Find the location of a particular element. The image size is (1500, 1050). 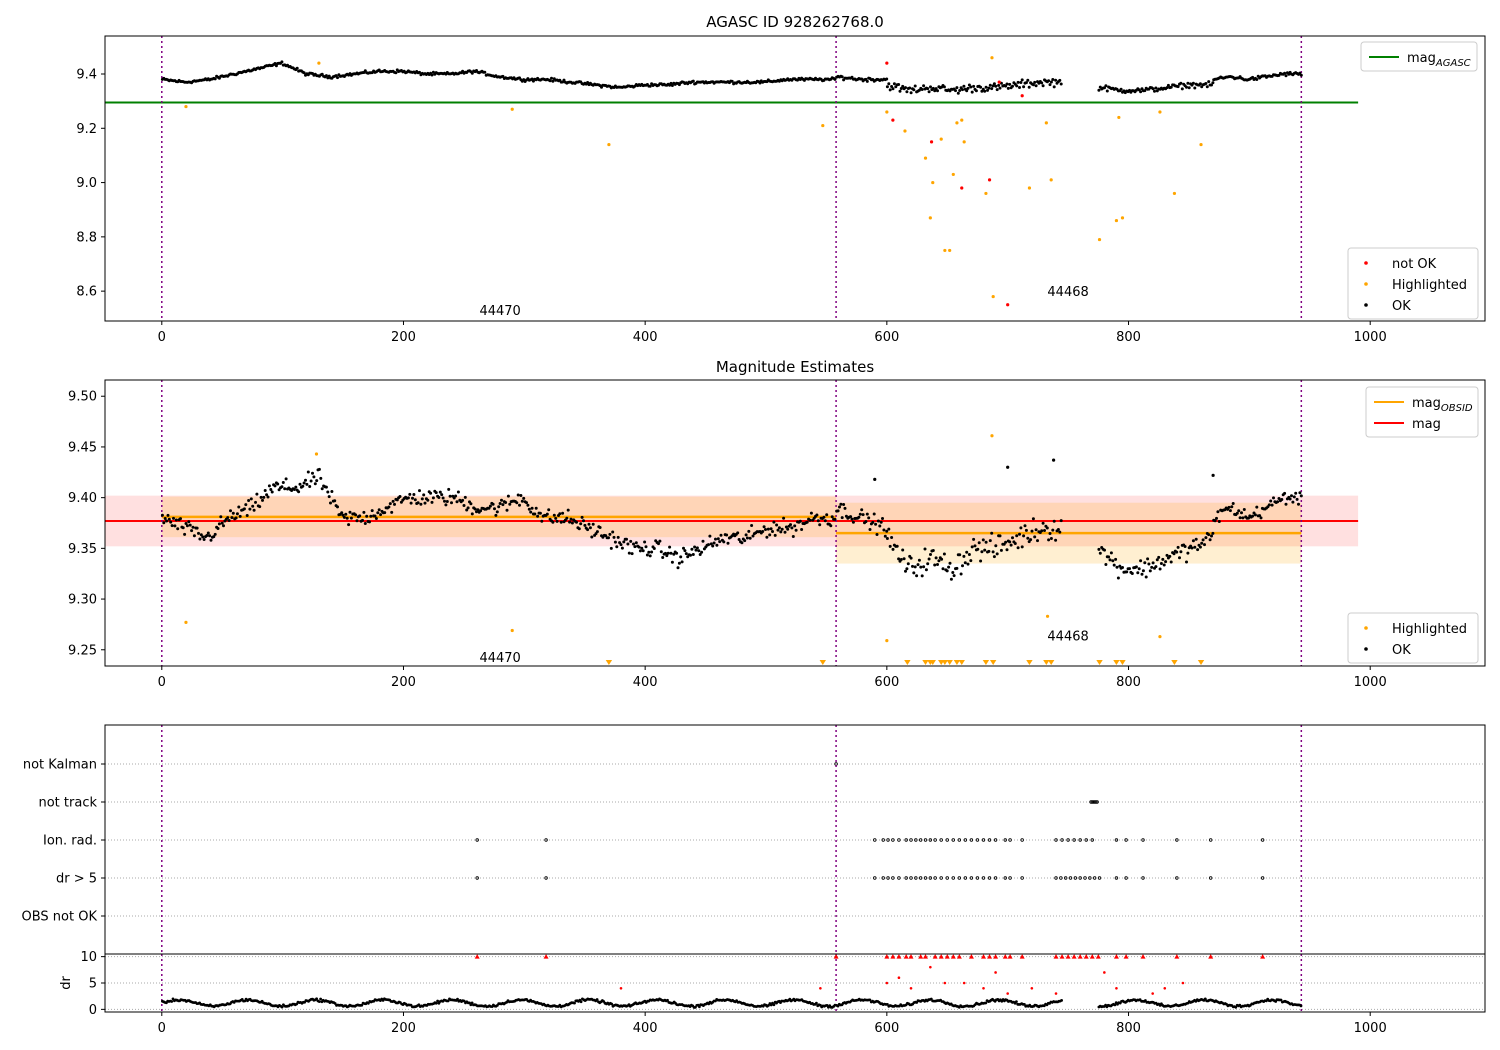

dr-large-point is located at coordinates (1056, 993).